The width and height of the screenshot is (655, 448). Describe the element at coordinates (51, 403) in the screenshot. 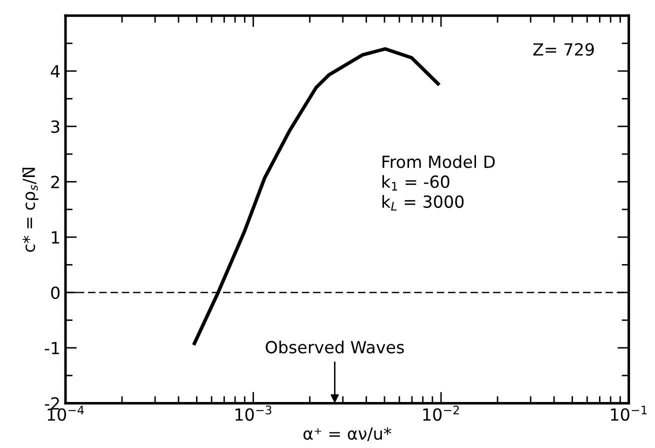

I see `y-tick-label: -2` at that location.